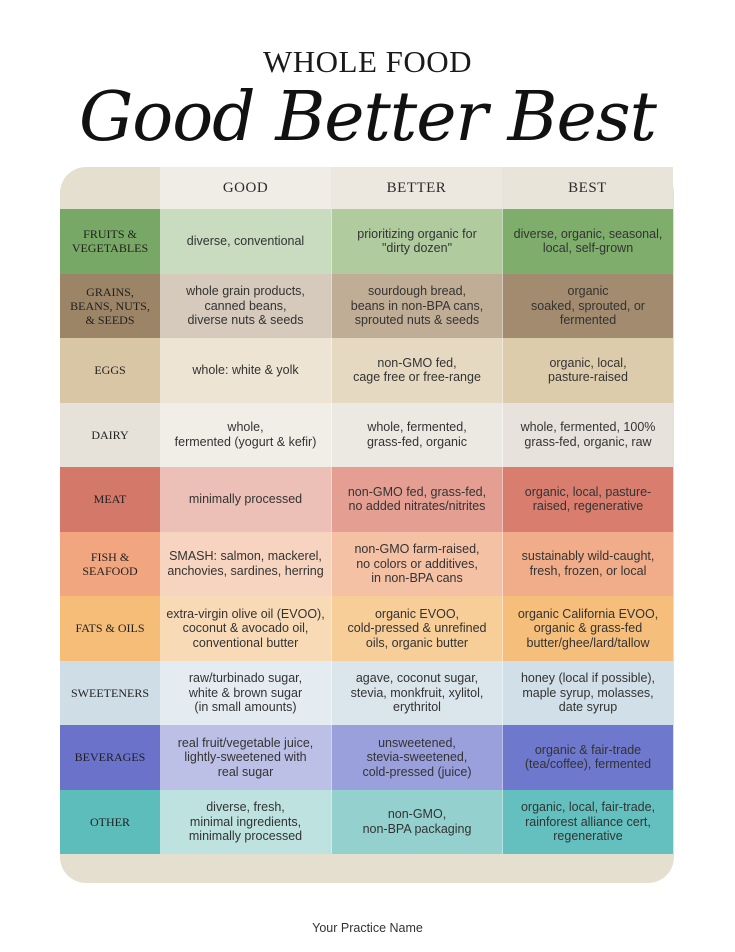 The height and width of the screenshot is (952, 735). Describe the element at coordinates (367, 61) in the screenshot. I see `page-subtitle: WHOLE FOOD` at that location.